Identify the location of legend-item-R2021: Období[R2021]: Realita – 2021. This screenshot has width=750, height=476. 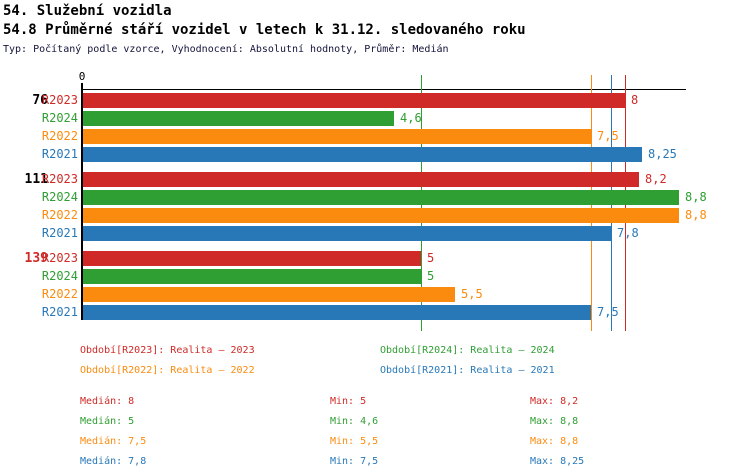
(467, 370).